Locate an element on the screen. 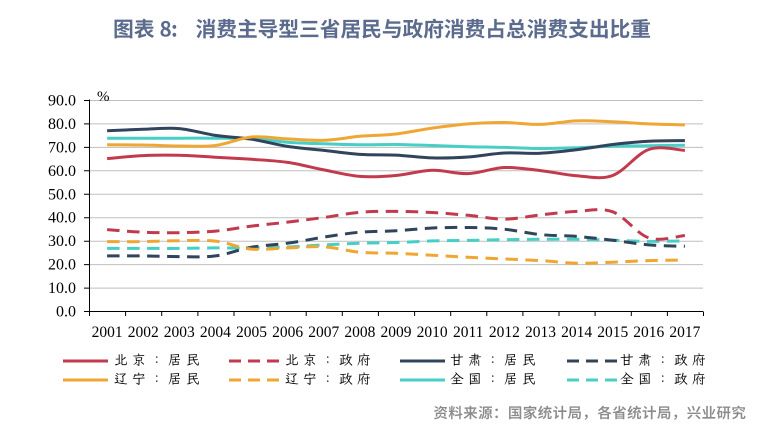 The width and height of the screenshot is (757, 437). svg-text: 20.0 is located at coordinates (62, 265).